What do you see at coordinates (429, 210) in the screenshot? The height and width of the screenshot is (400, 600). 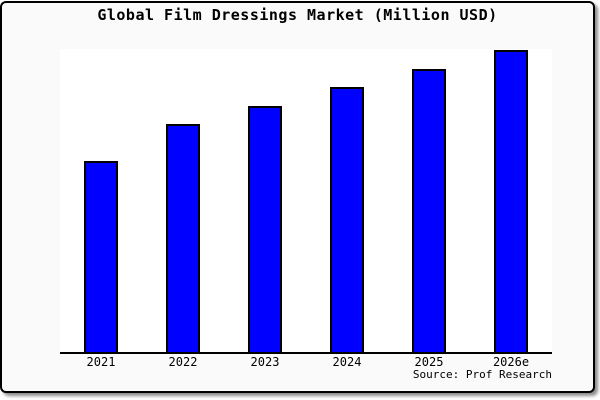 I see `bar-2025` at bounding box center [429, 210].